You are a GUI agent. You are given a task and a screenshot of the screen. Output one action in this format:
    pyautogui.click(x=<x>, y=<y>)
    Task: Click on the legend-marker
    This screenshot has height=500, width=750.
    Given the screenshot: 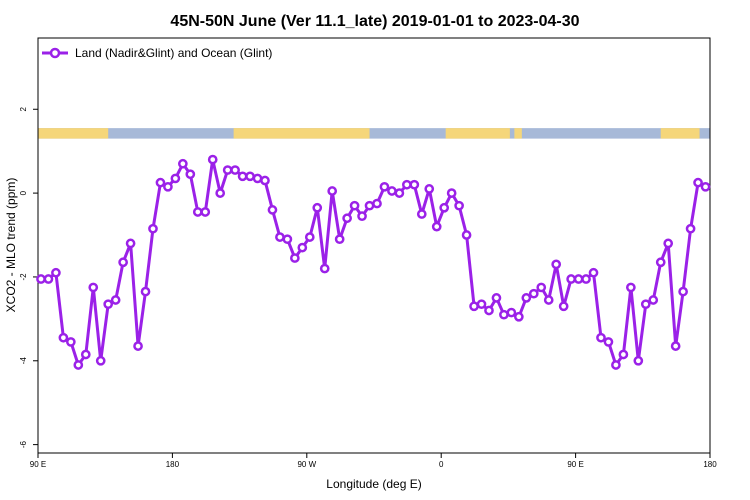 What is the action you would take?
    pyautogui.click(x=55, y=53)
    